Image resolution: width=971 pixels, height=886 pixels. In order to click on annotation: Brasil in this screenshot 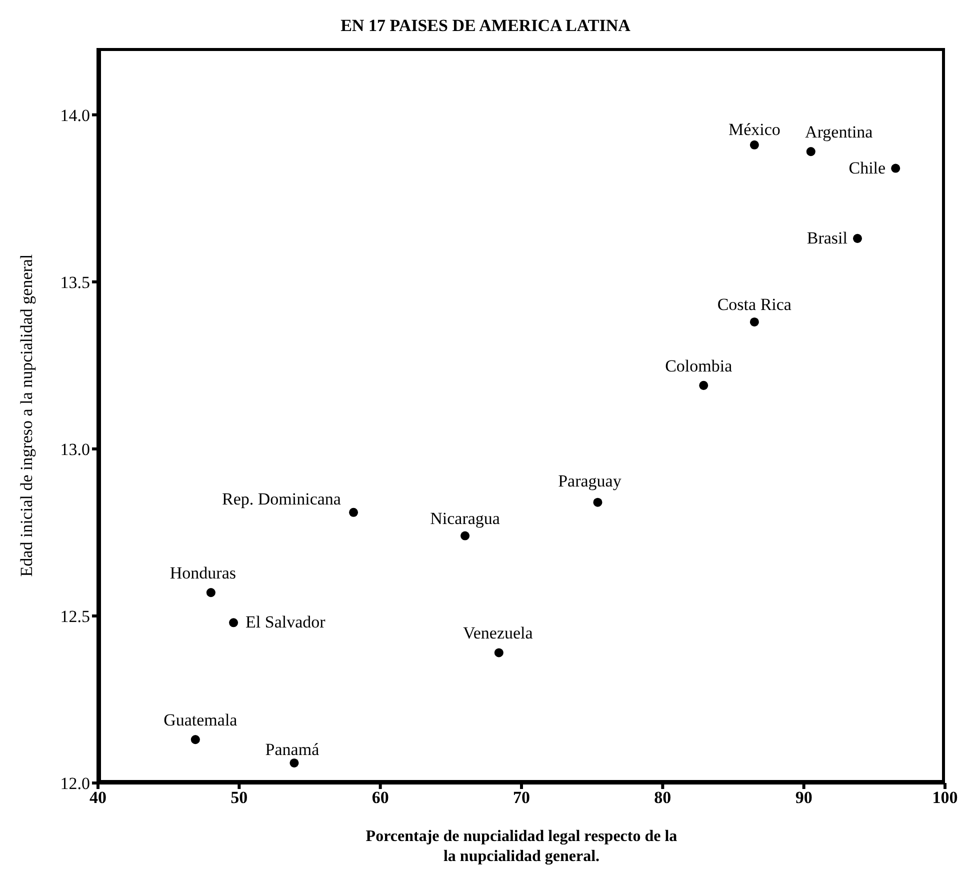, I will do `click(827, 238)`.